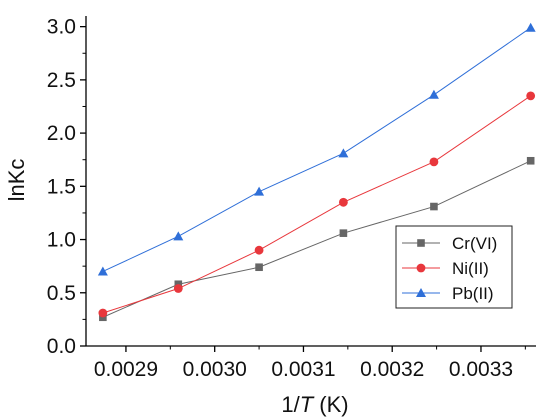 The width and height of the screenshot is (550, 420). I want to click on y-tick-label: 2.0, so click(61, 133).